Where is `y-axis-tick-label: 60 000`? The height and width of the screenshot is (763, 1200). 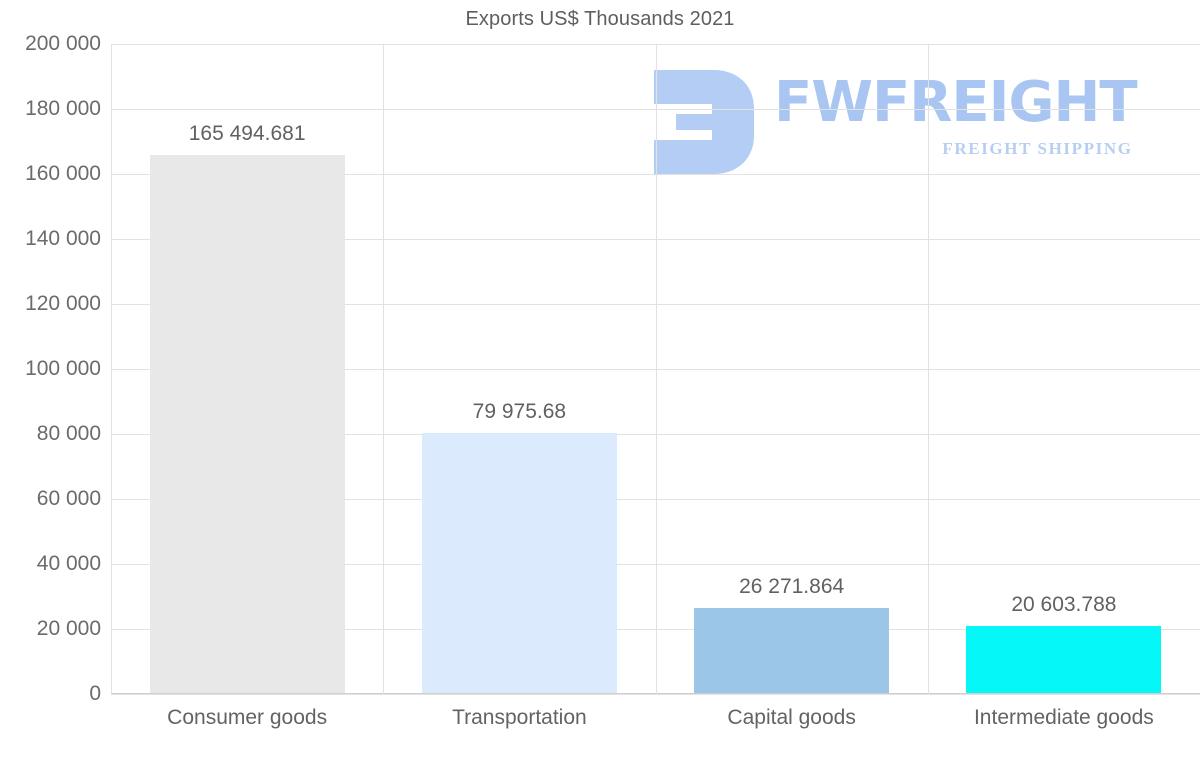 y-axis-tick-label: 60 000 is located at coordinates (68, 498).